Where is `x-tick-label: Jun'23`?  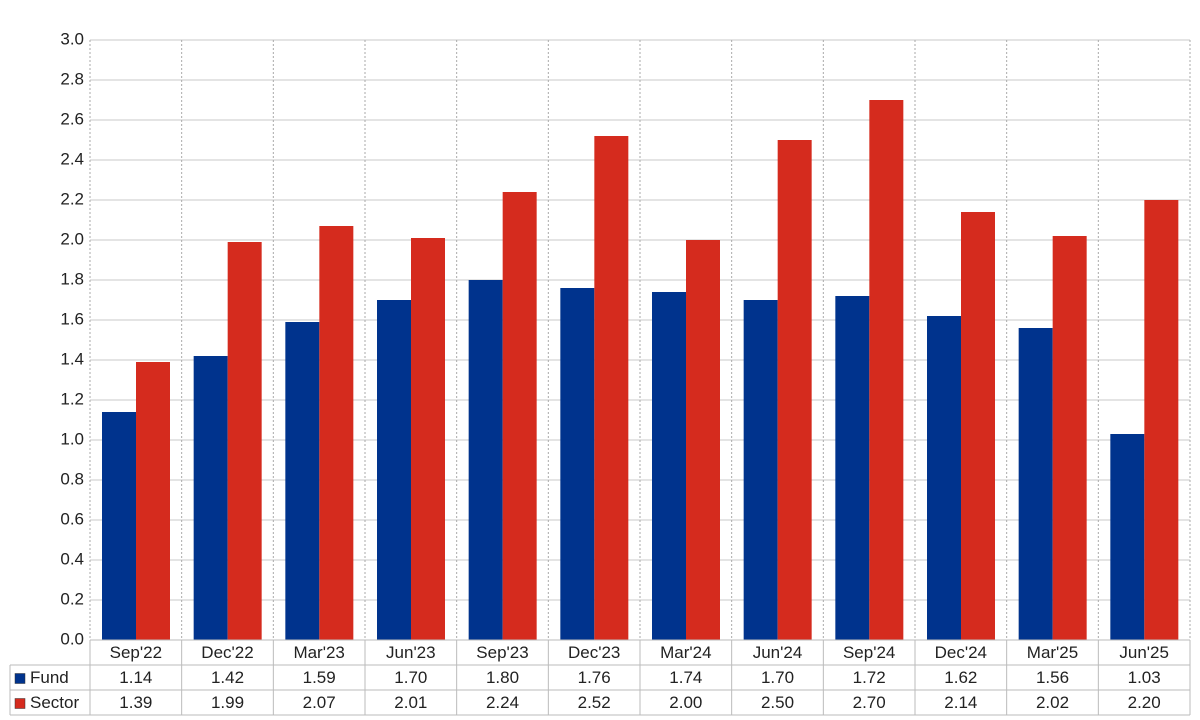 x-tick-label: Jun'23 is located at coordinates (411, 652).